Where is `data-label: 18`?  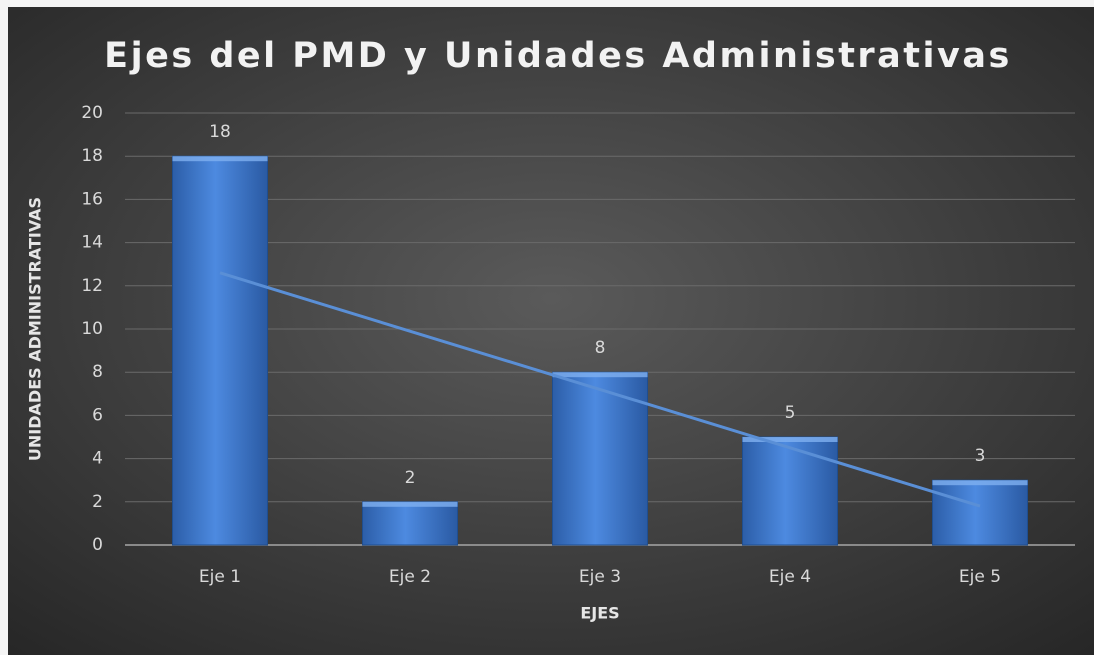
data-label: 18 is located at coordinates (220, 132).